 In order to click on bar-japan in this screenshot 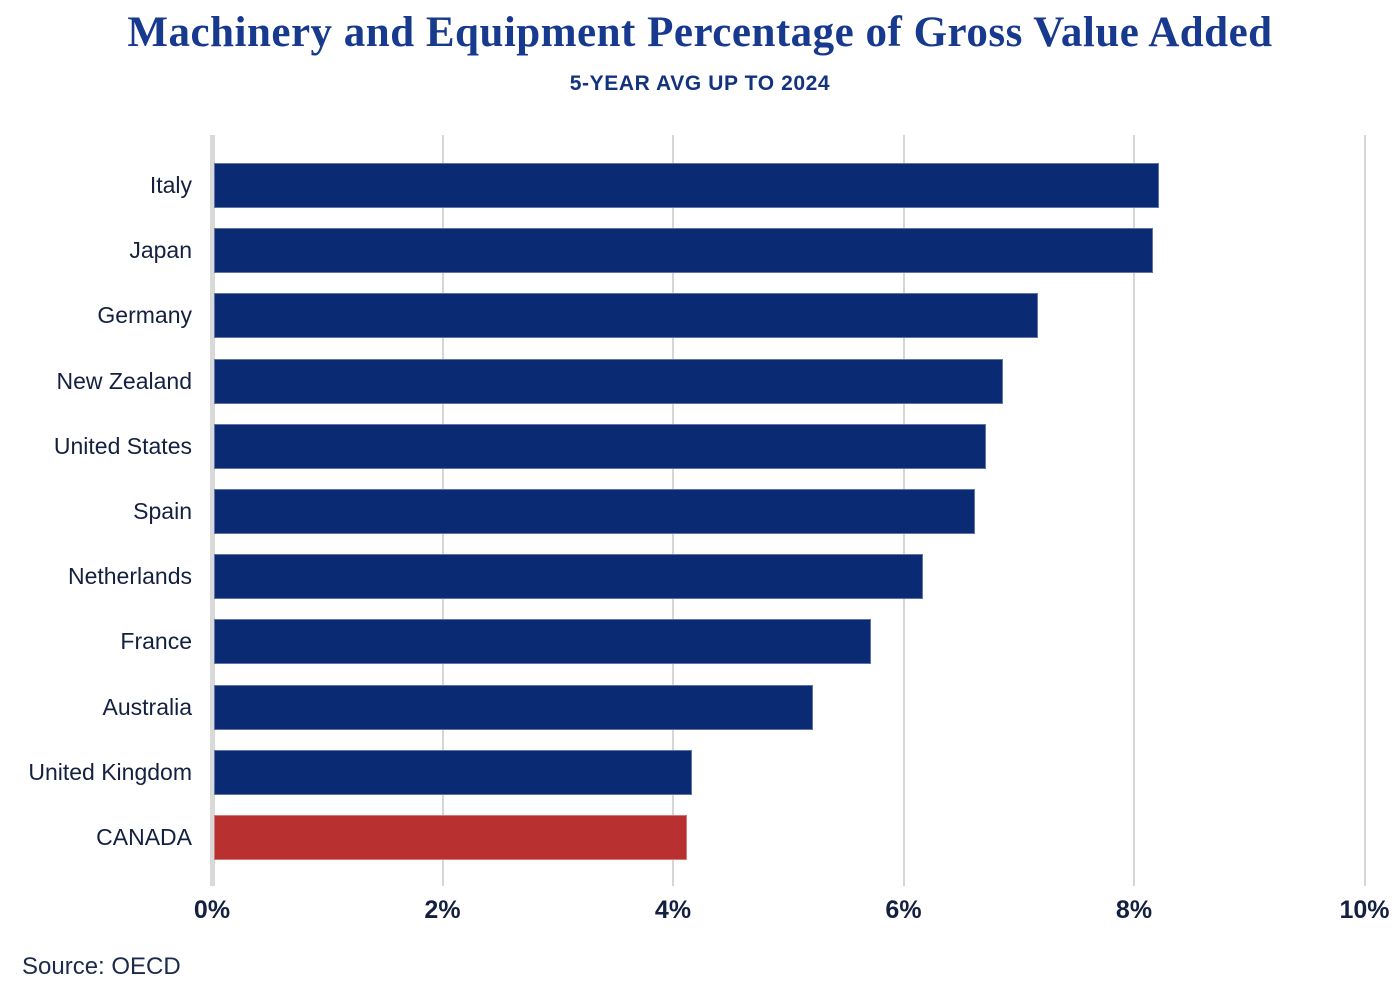, I will do `click(684, 251)`.